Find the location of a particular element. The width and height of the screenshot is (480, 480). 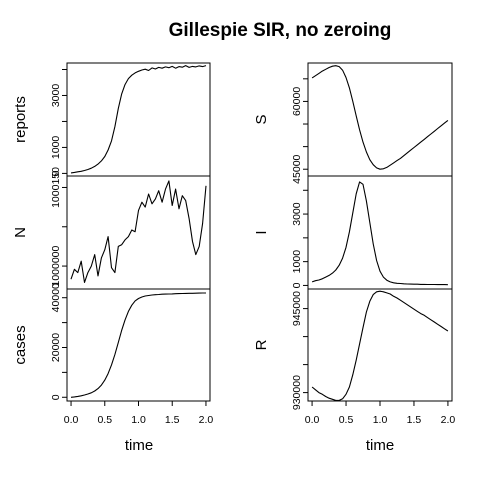

left-x-tick-label-0: 0.0 is located at coordinates (71, 420).